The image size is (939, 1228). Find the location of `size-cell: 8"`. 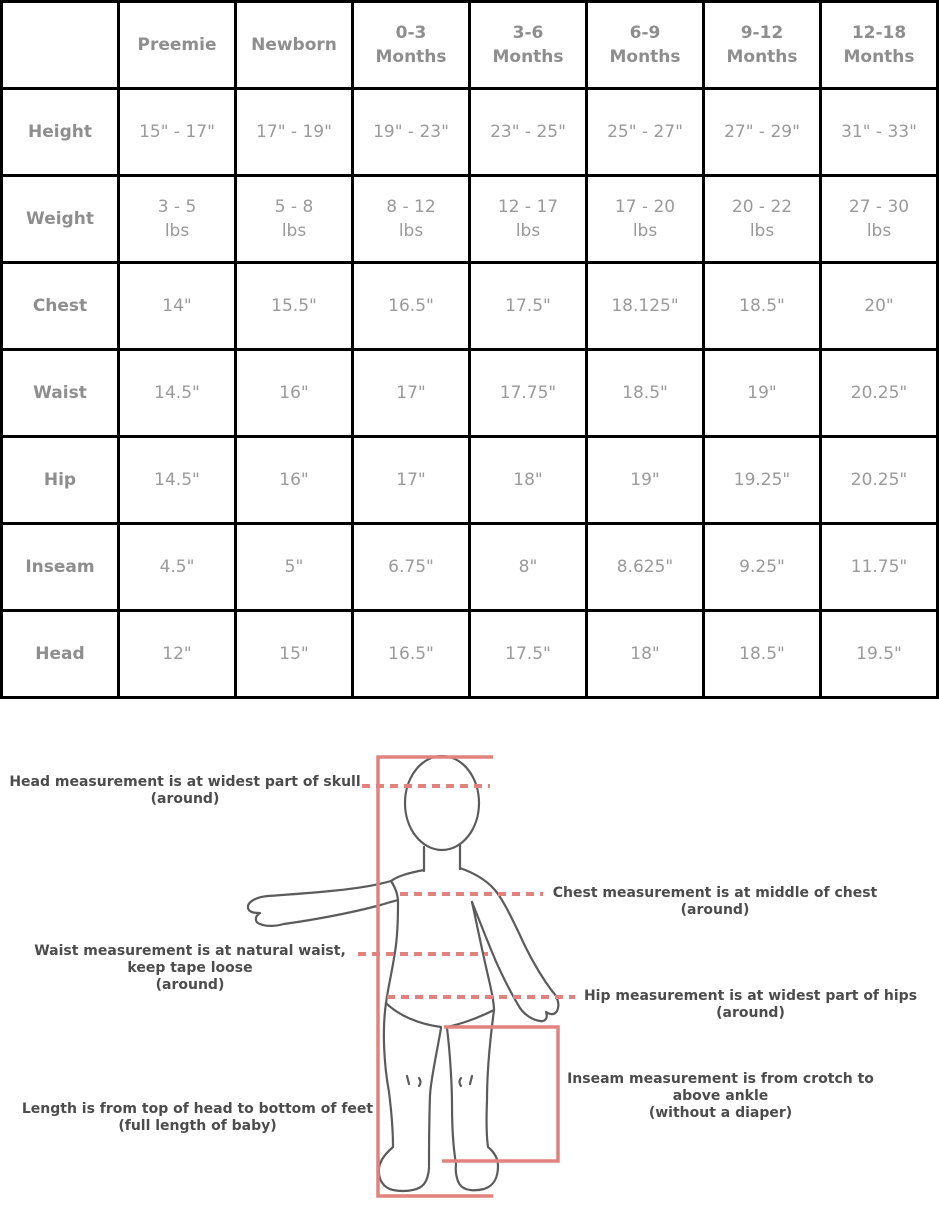

size-cell: 8" is located at coordinates (528, 567).